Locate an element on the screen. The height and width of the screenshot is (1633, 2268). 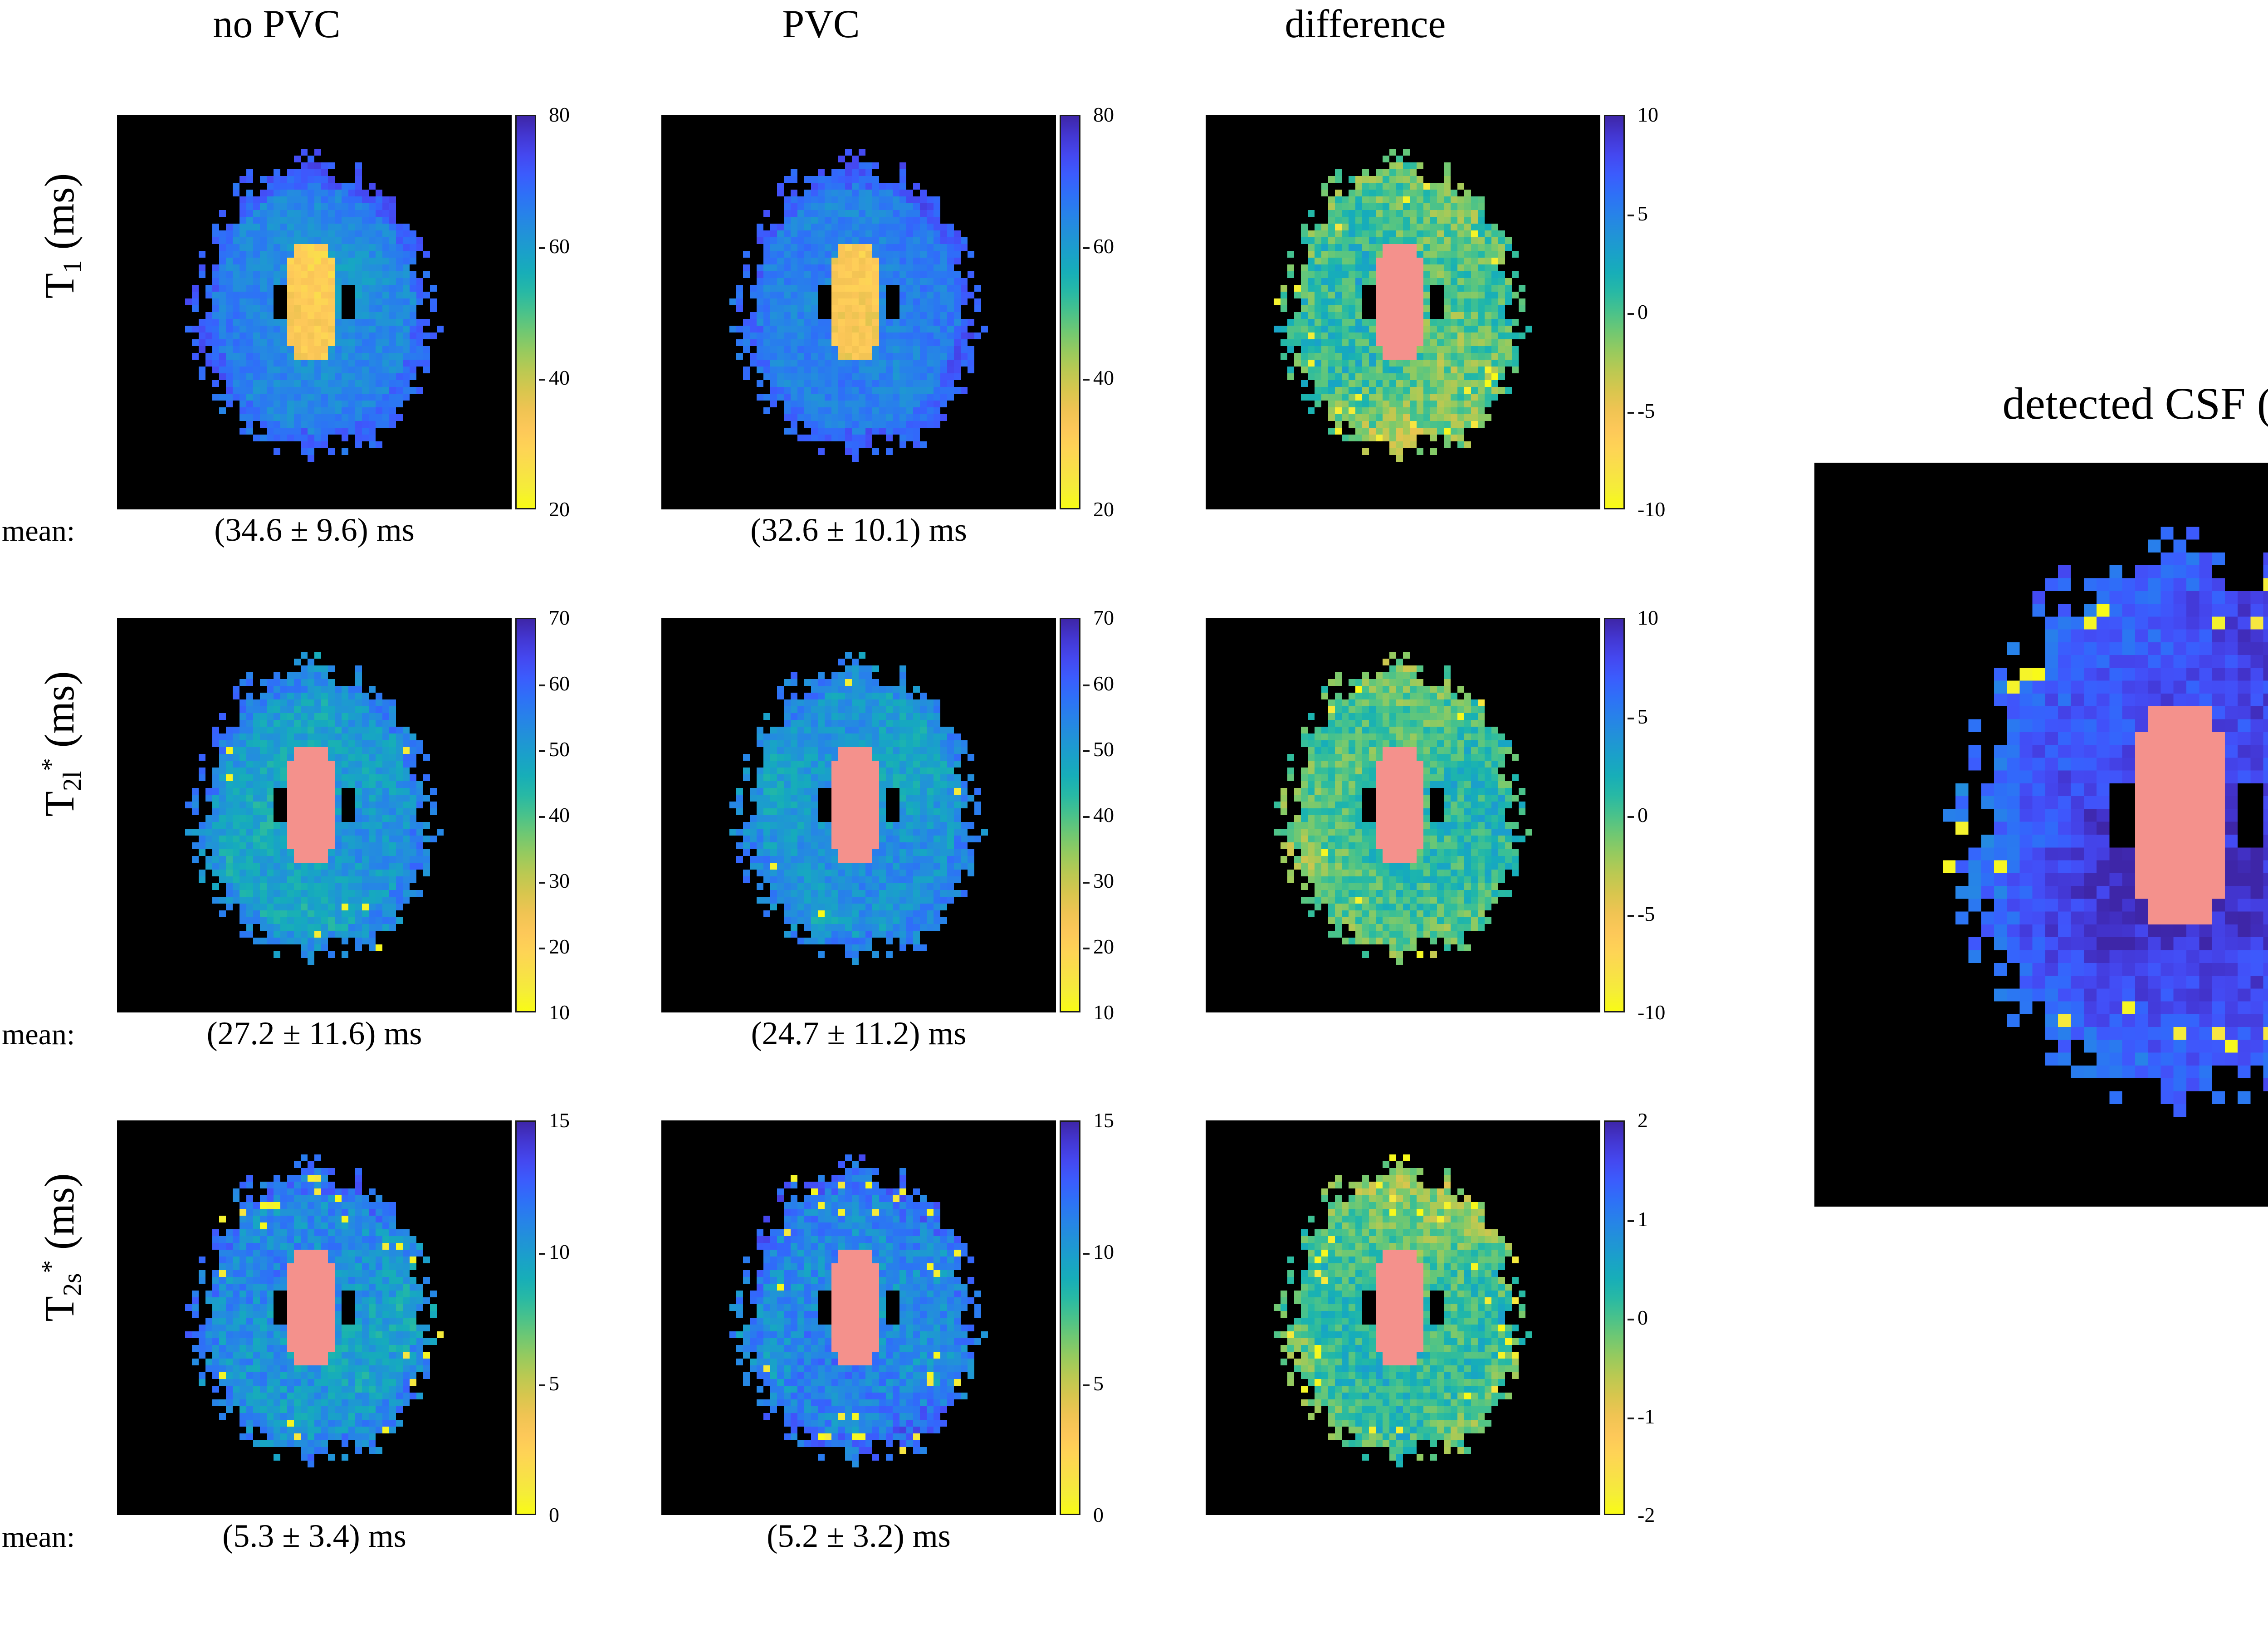
mean-value-t1-no-pvc: (34.6 ± 9.6) ms is located at coordinates (315, 530).